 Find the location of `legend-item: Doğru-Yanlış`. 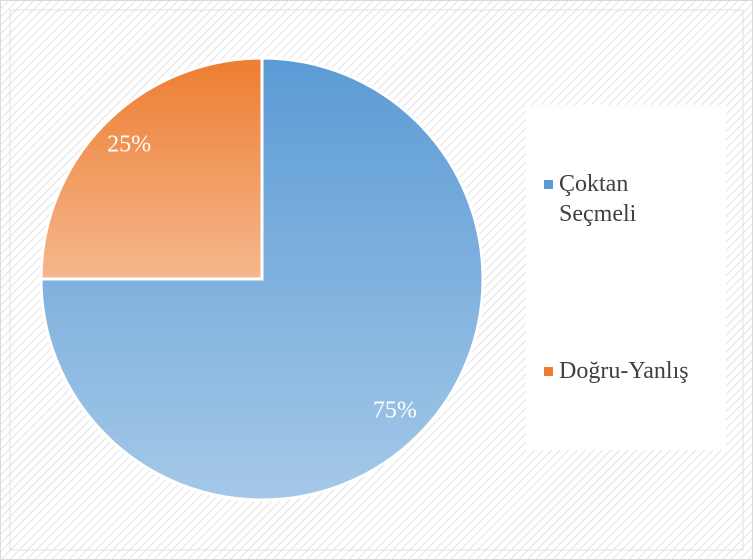

legend-item: Doğru-Yanlış is located at coordinates (635, 371).